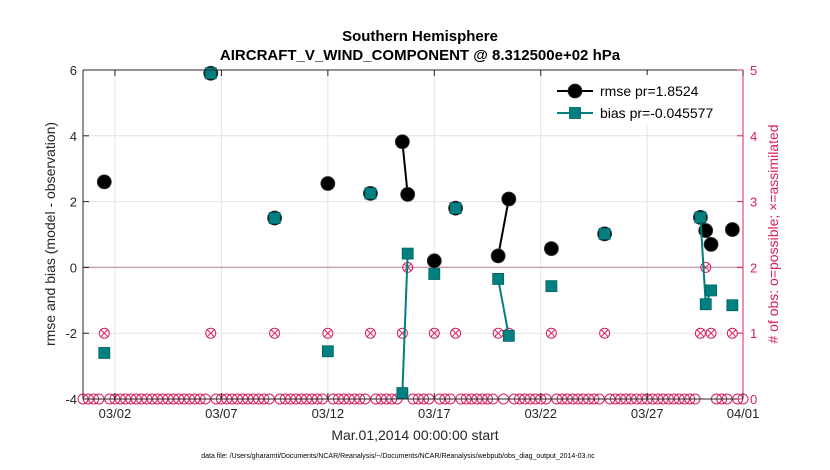 Image resolution: width=830 pixels, height=470 pixels. I want to click on x-tick-label: 03/17, so click(434, 413).